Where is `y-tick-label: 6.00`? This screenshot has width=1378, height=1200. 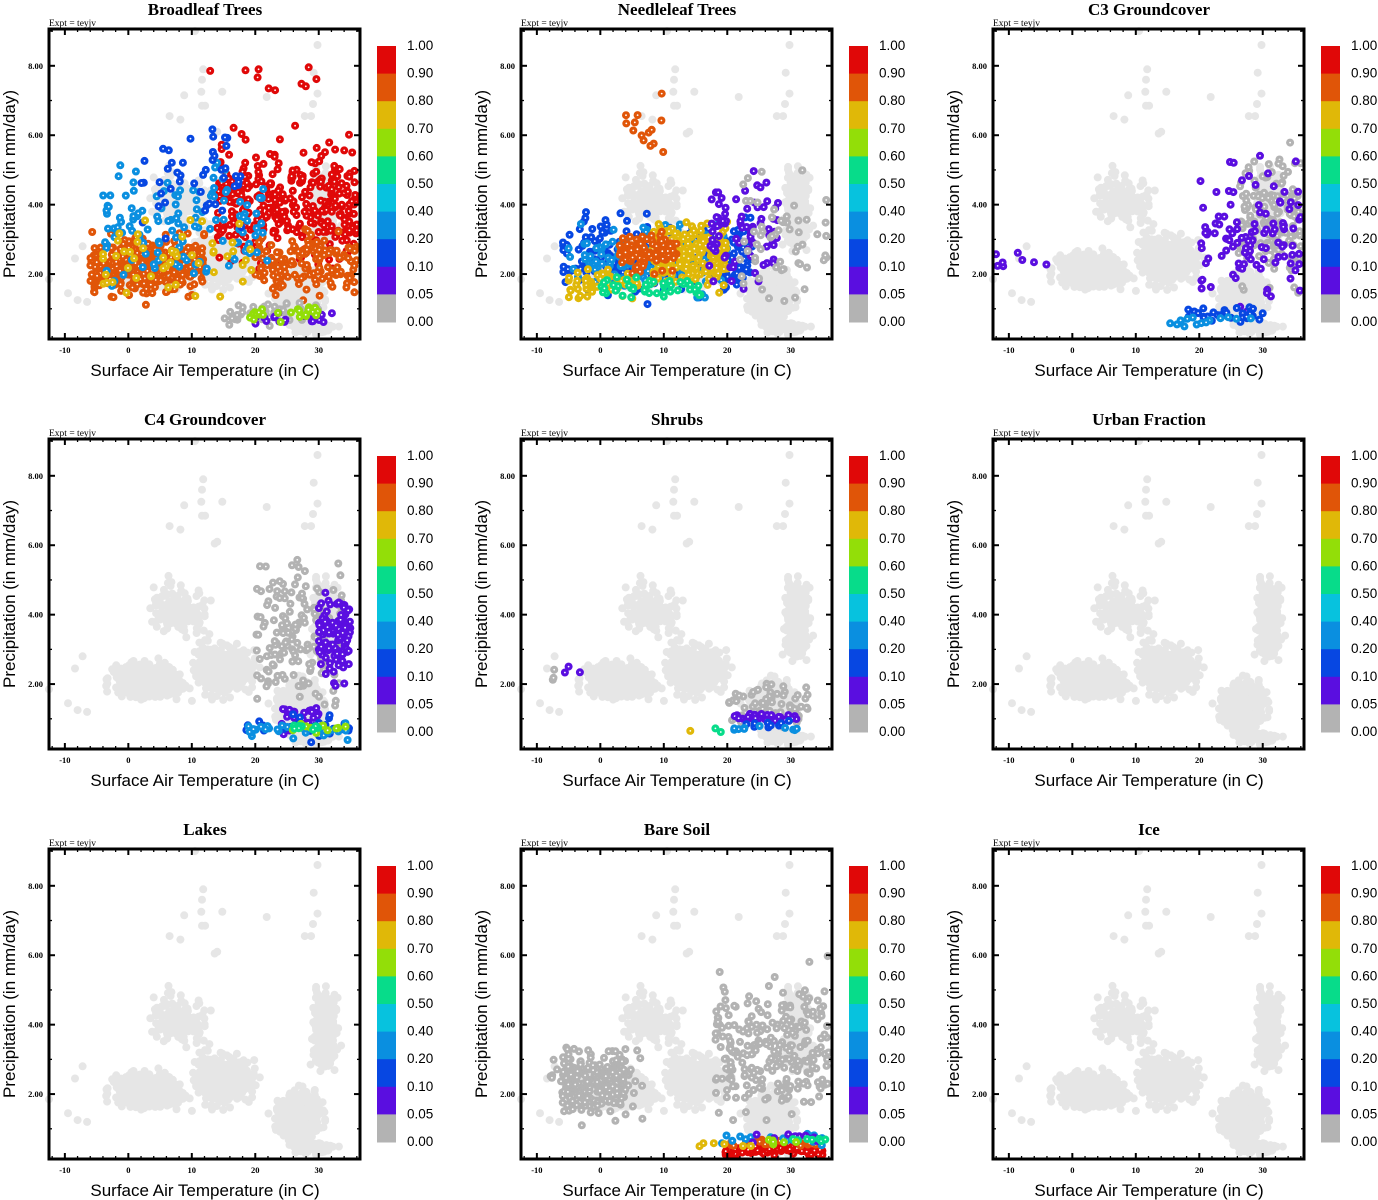
y-tick-label: 6.00 is located at coordinates (35, 135).